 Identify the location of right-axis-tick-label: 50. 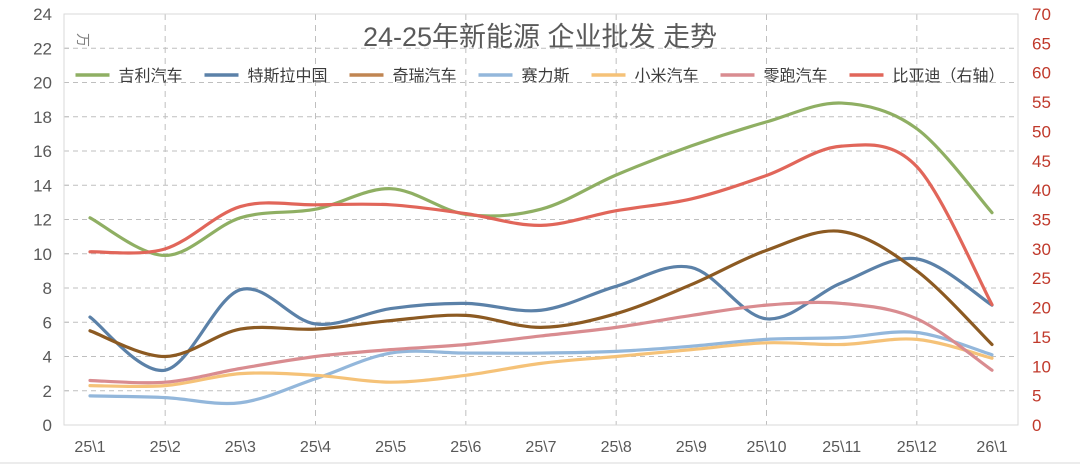
(1041, 131).